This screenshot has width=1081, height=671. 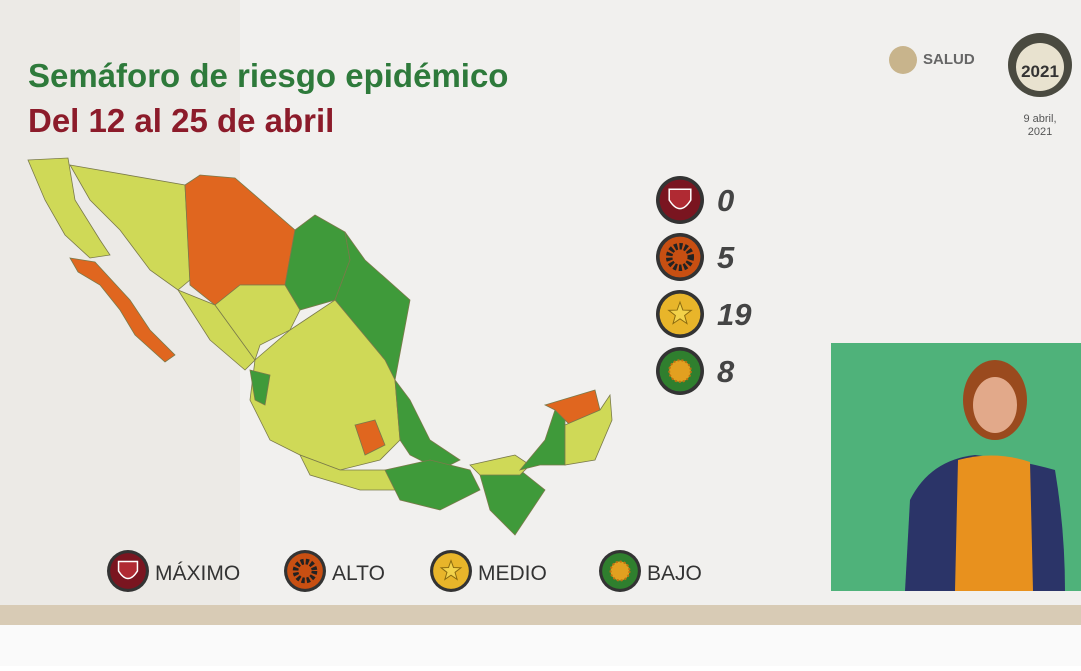 I want to click on logo-emblem, so click(x=903, y=60).